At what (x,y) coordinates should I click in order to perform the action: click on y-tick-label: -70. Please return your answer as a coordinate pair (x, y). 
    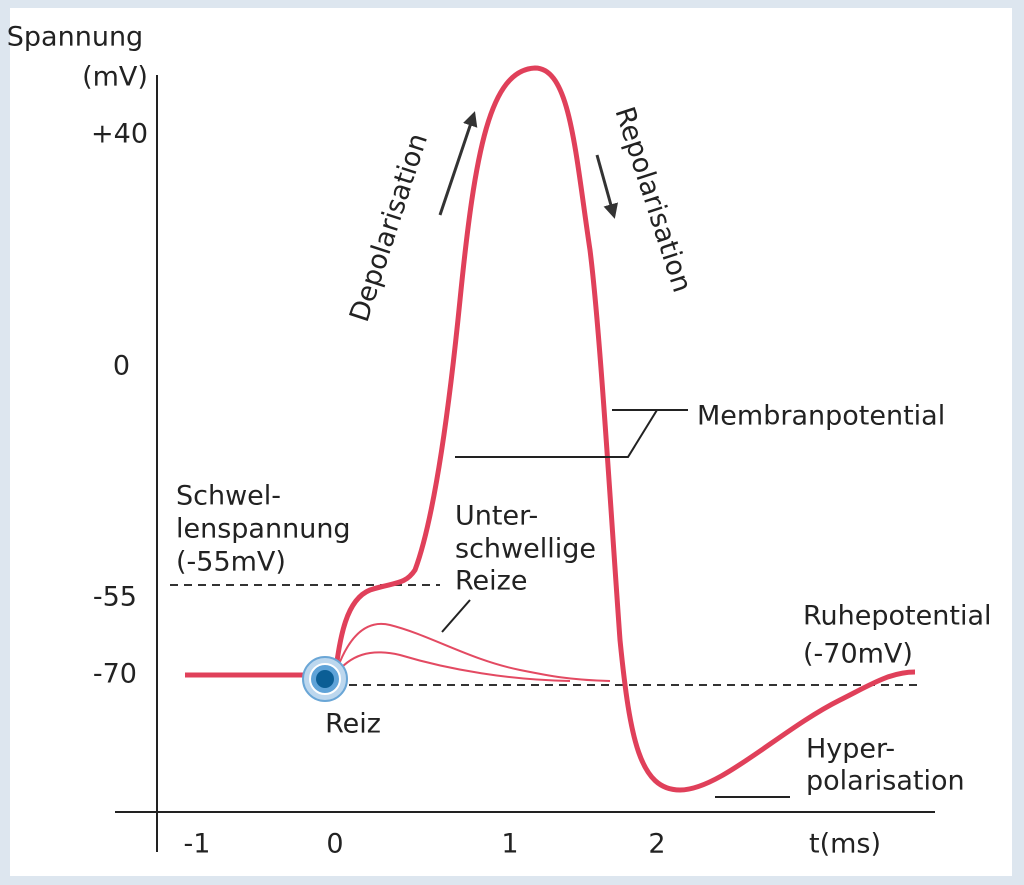
    Looking at the image, I should click on (115, 674).